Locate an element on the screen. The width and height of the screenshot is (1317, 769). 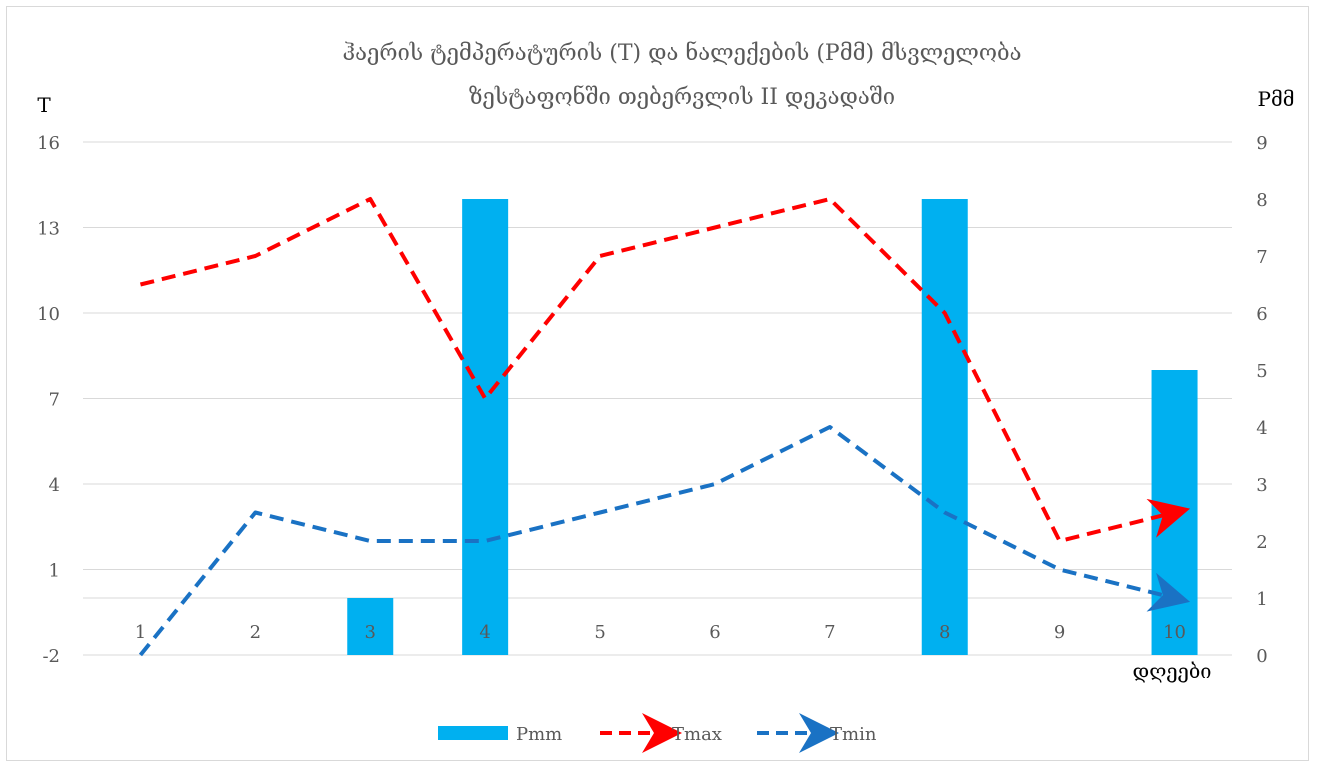
x-tick-label: 6 is located at coordinates (714, 632).